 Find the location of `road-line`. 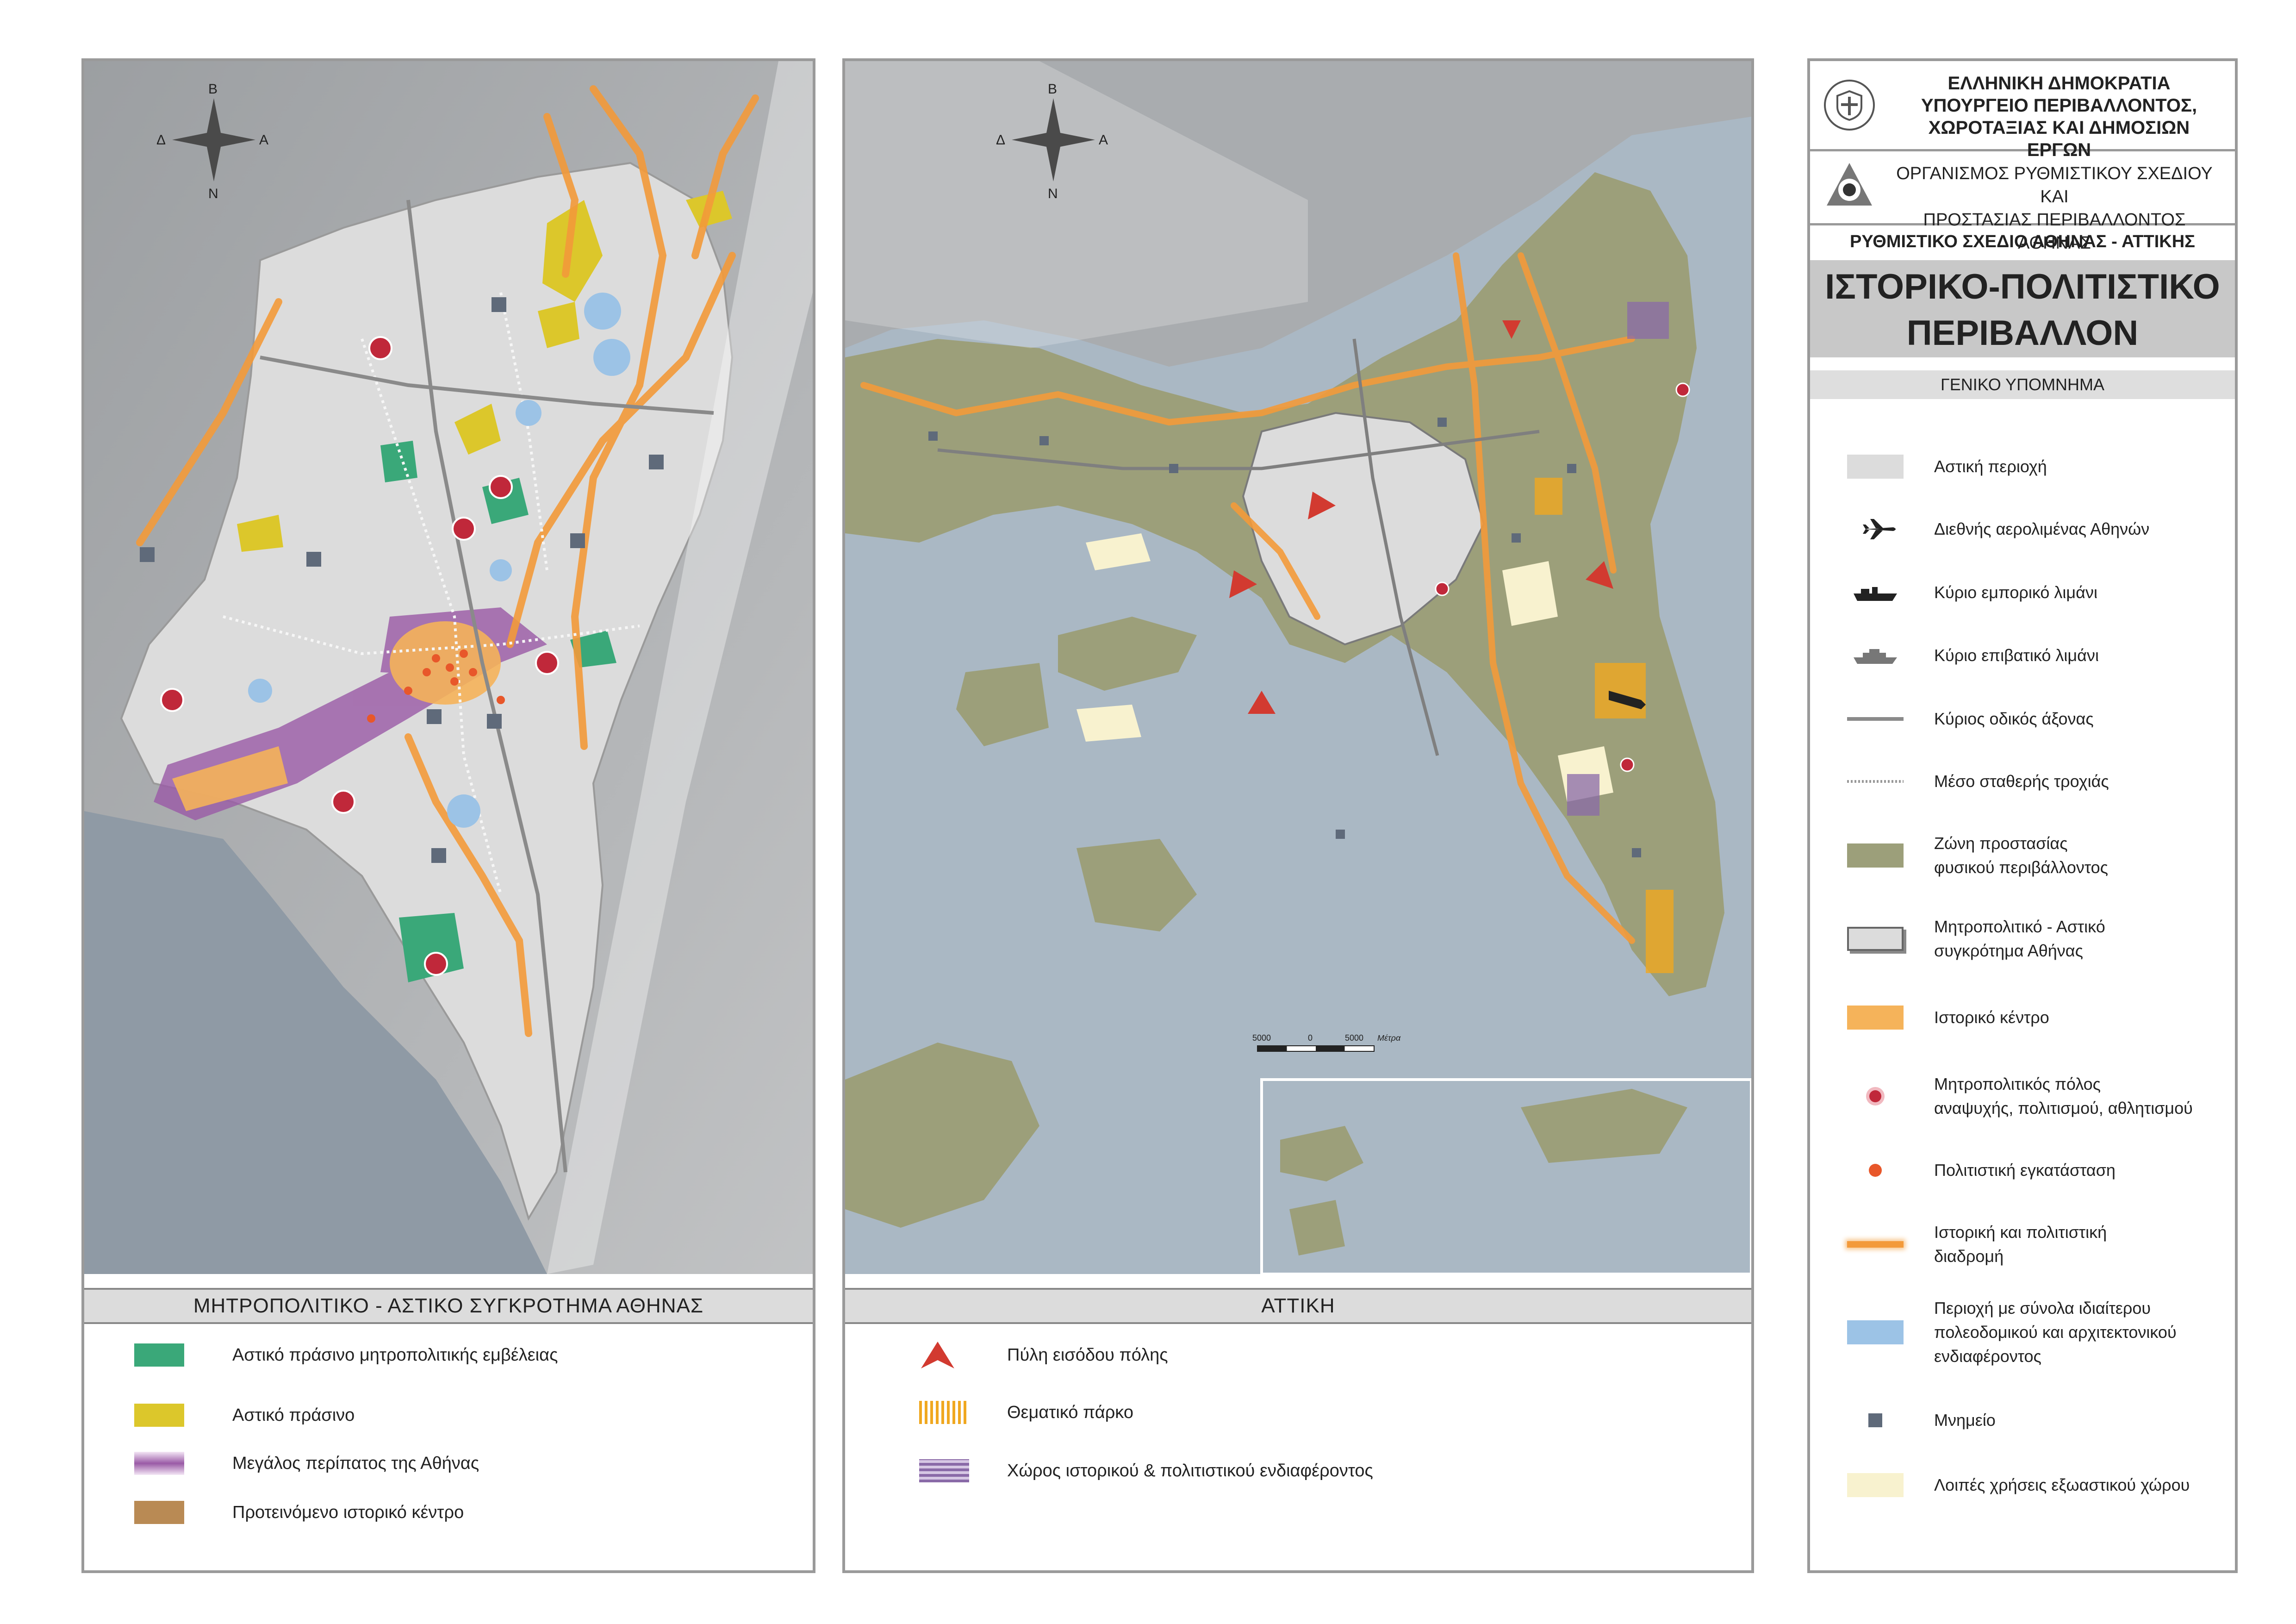

road-line is located at coordinates (1875, 719).